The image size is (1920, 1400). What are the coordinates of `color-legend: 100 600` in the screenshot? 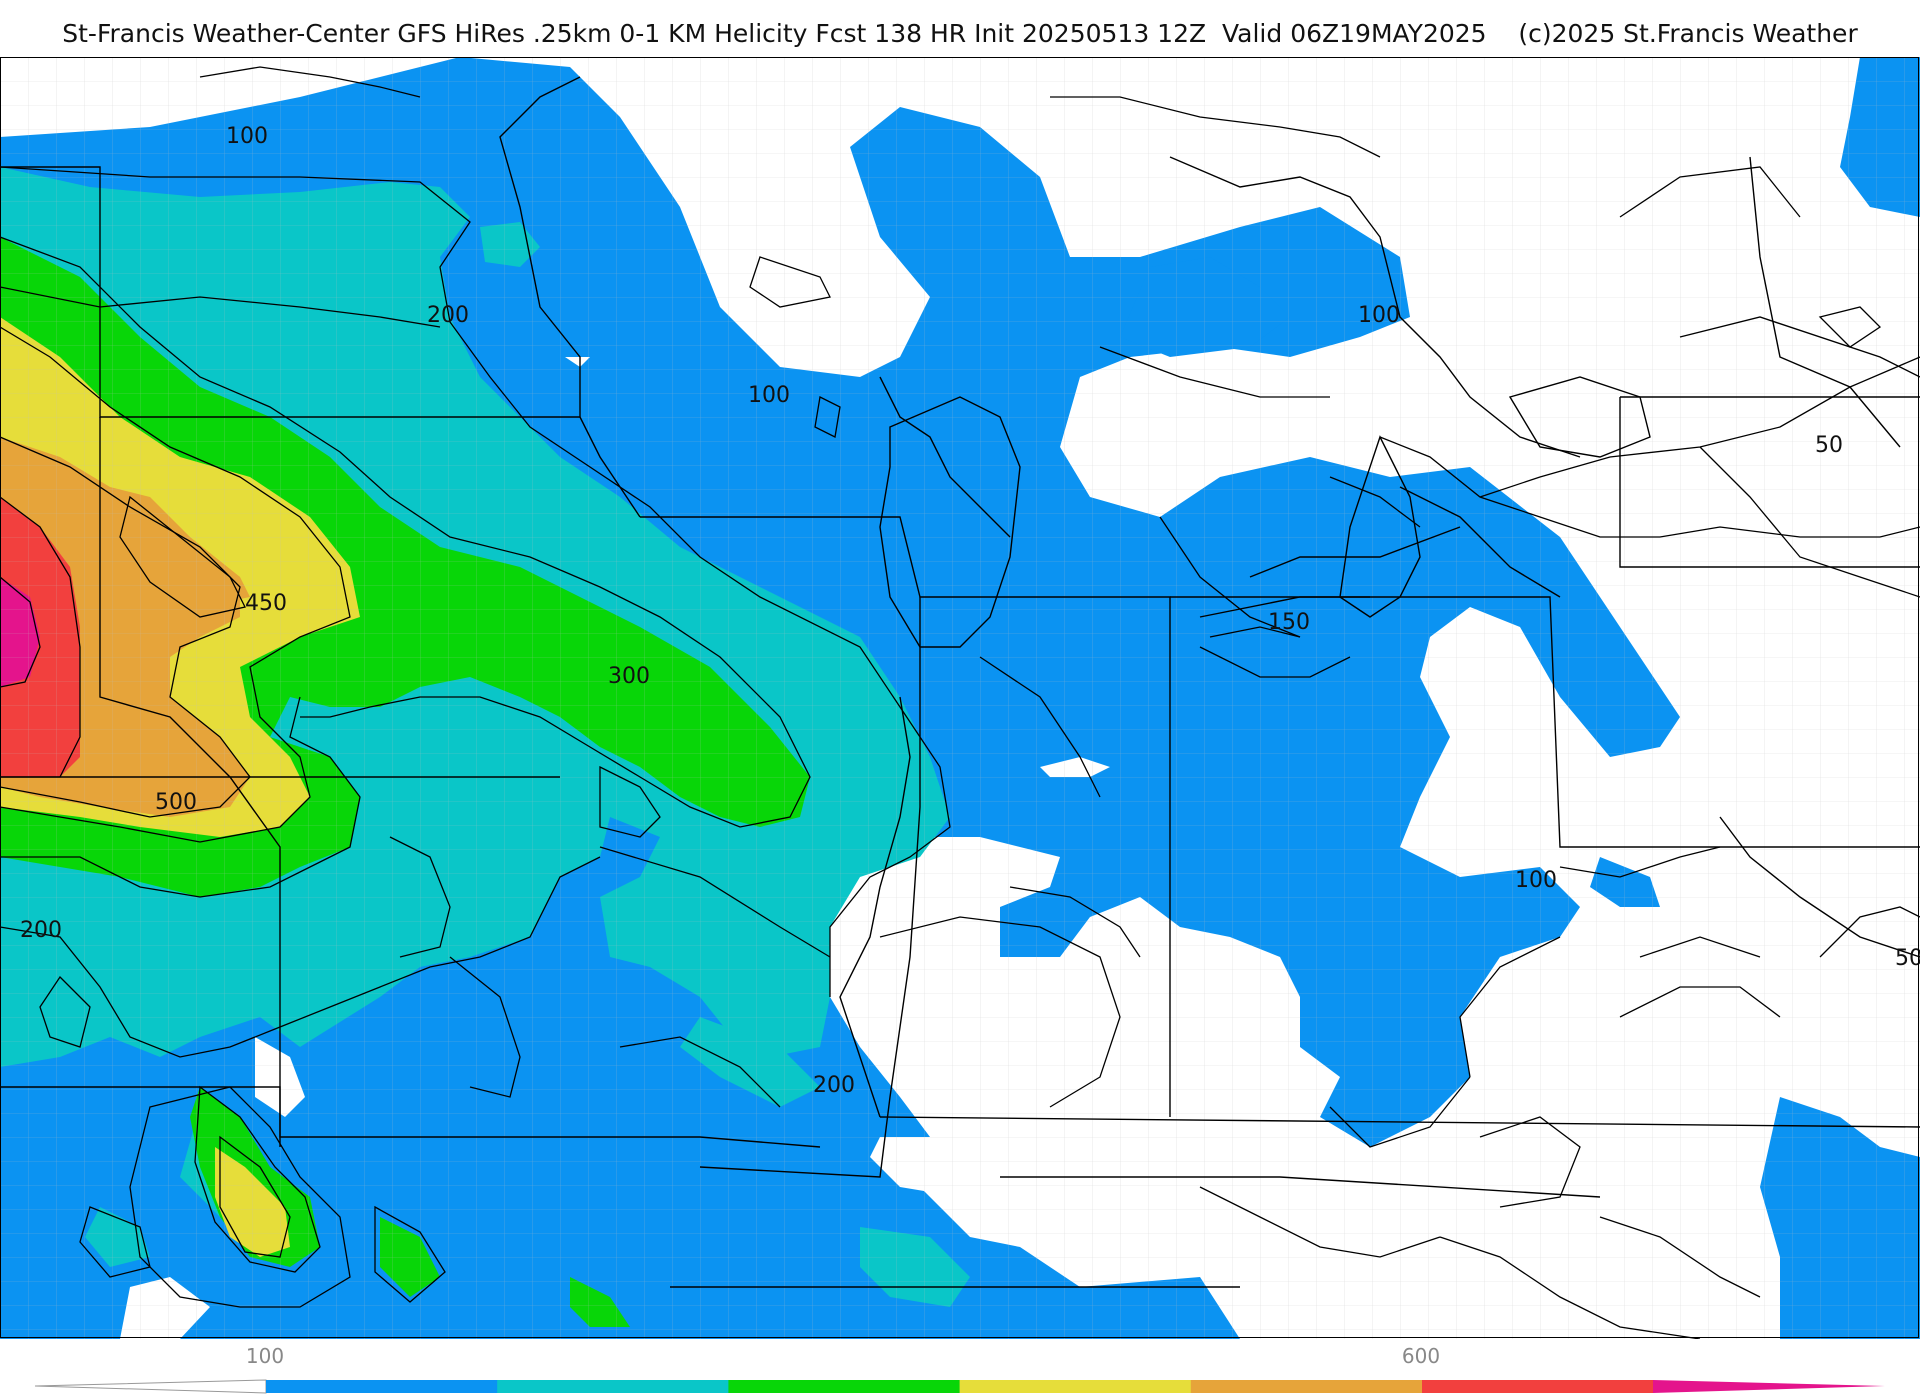 It's located at (959, 1369).